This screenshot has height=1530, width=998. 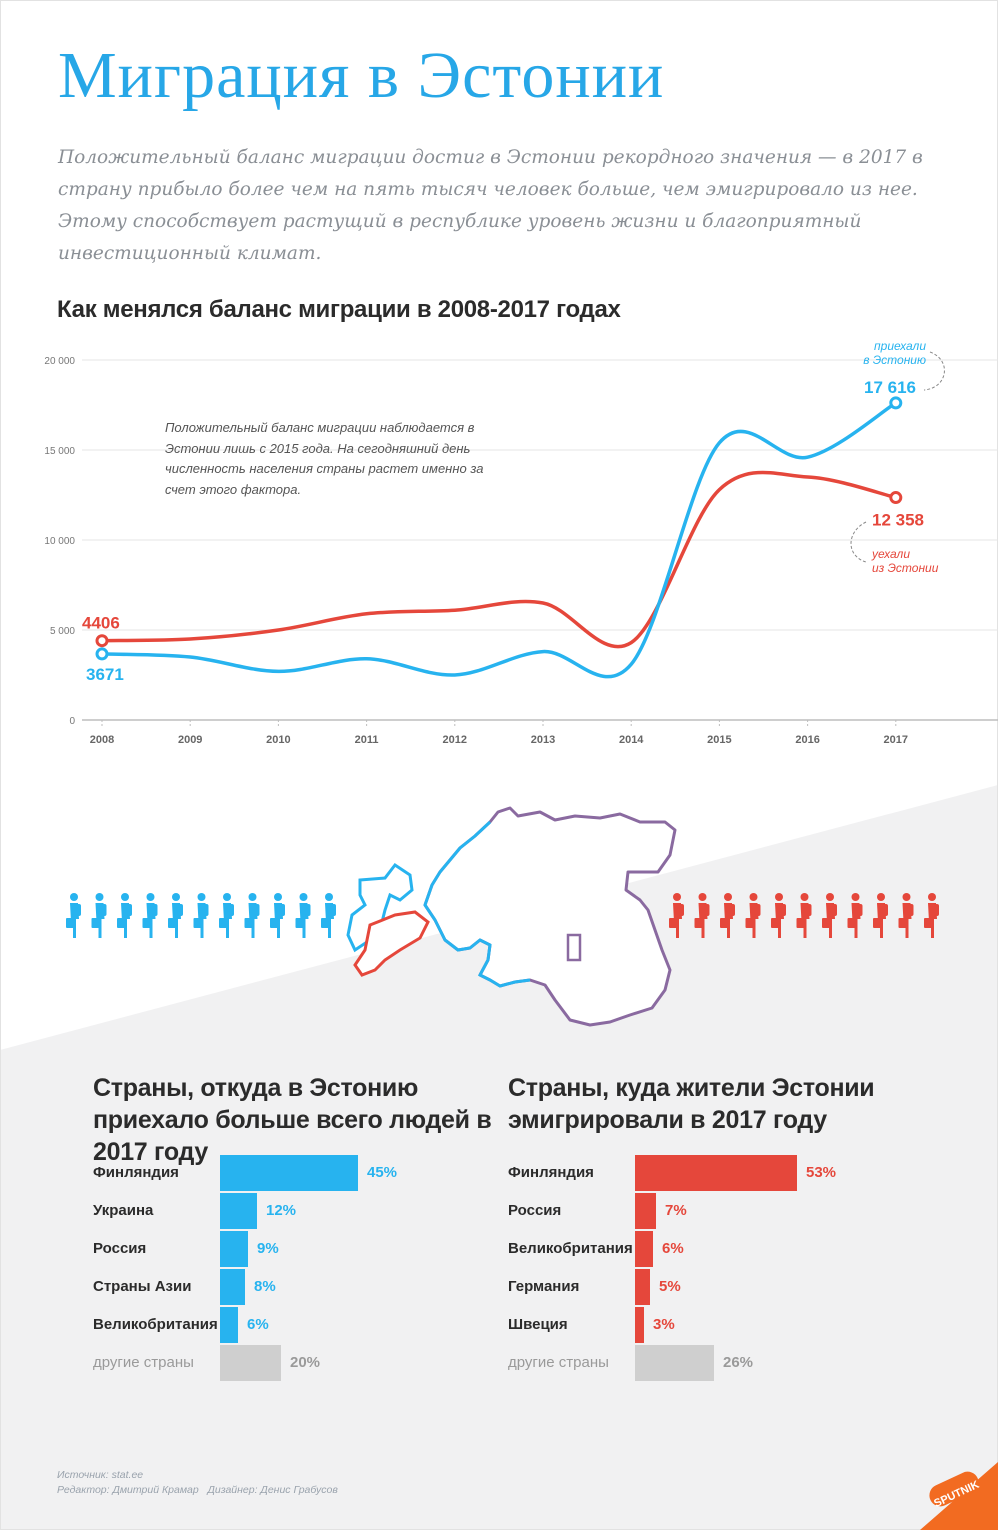 What do you see at coordinates (896, 740) in the screenshot?
I see `x-tick-label: 2017` at bounding box center [896, 740].